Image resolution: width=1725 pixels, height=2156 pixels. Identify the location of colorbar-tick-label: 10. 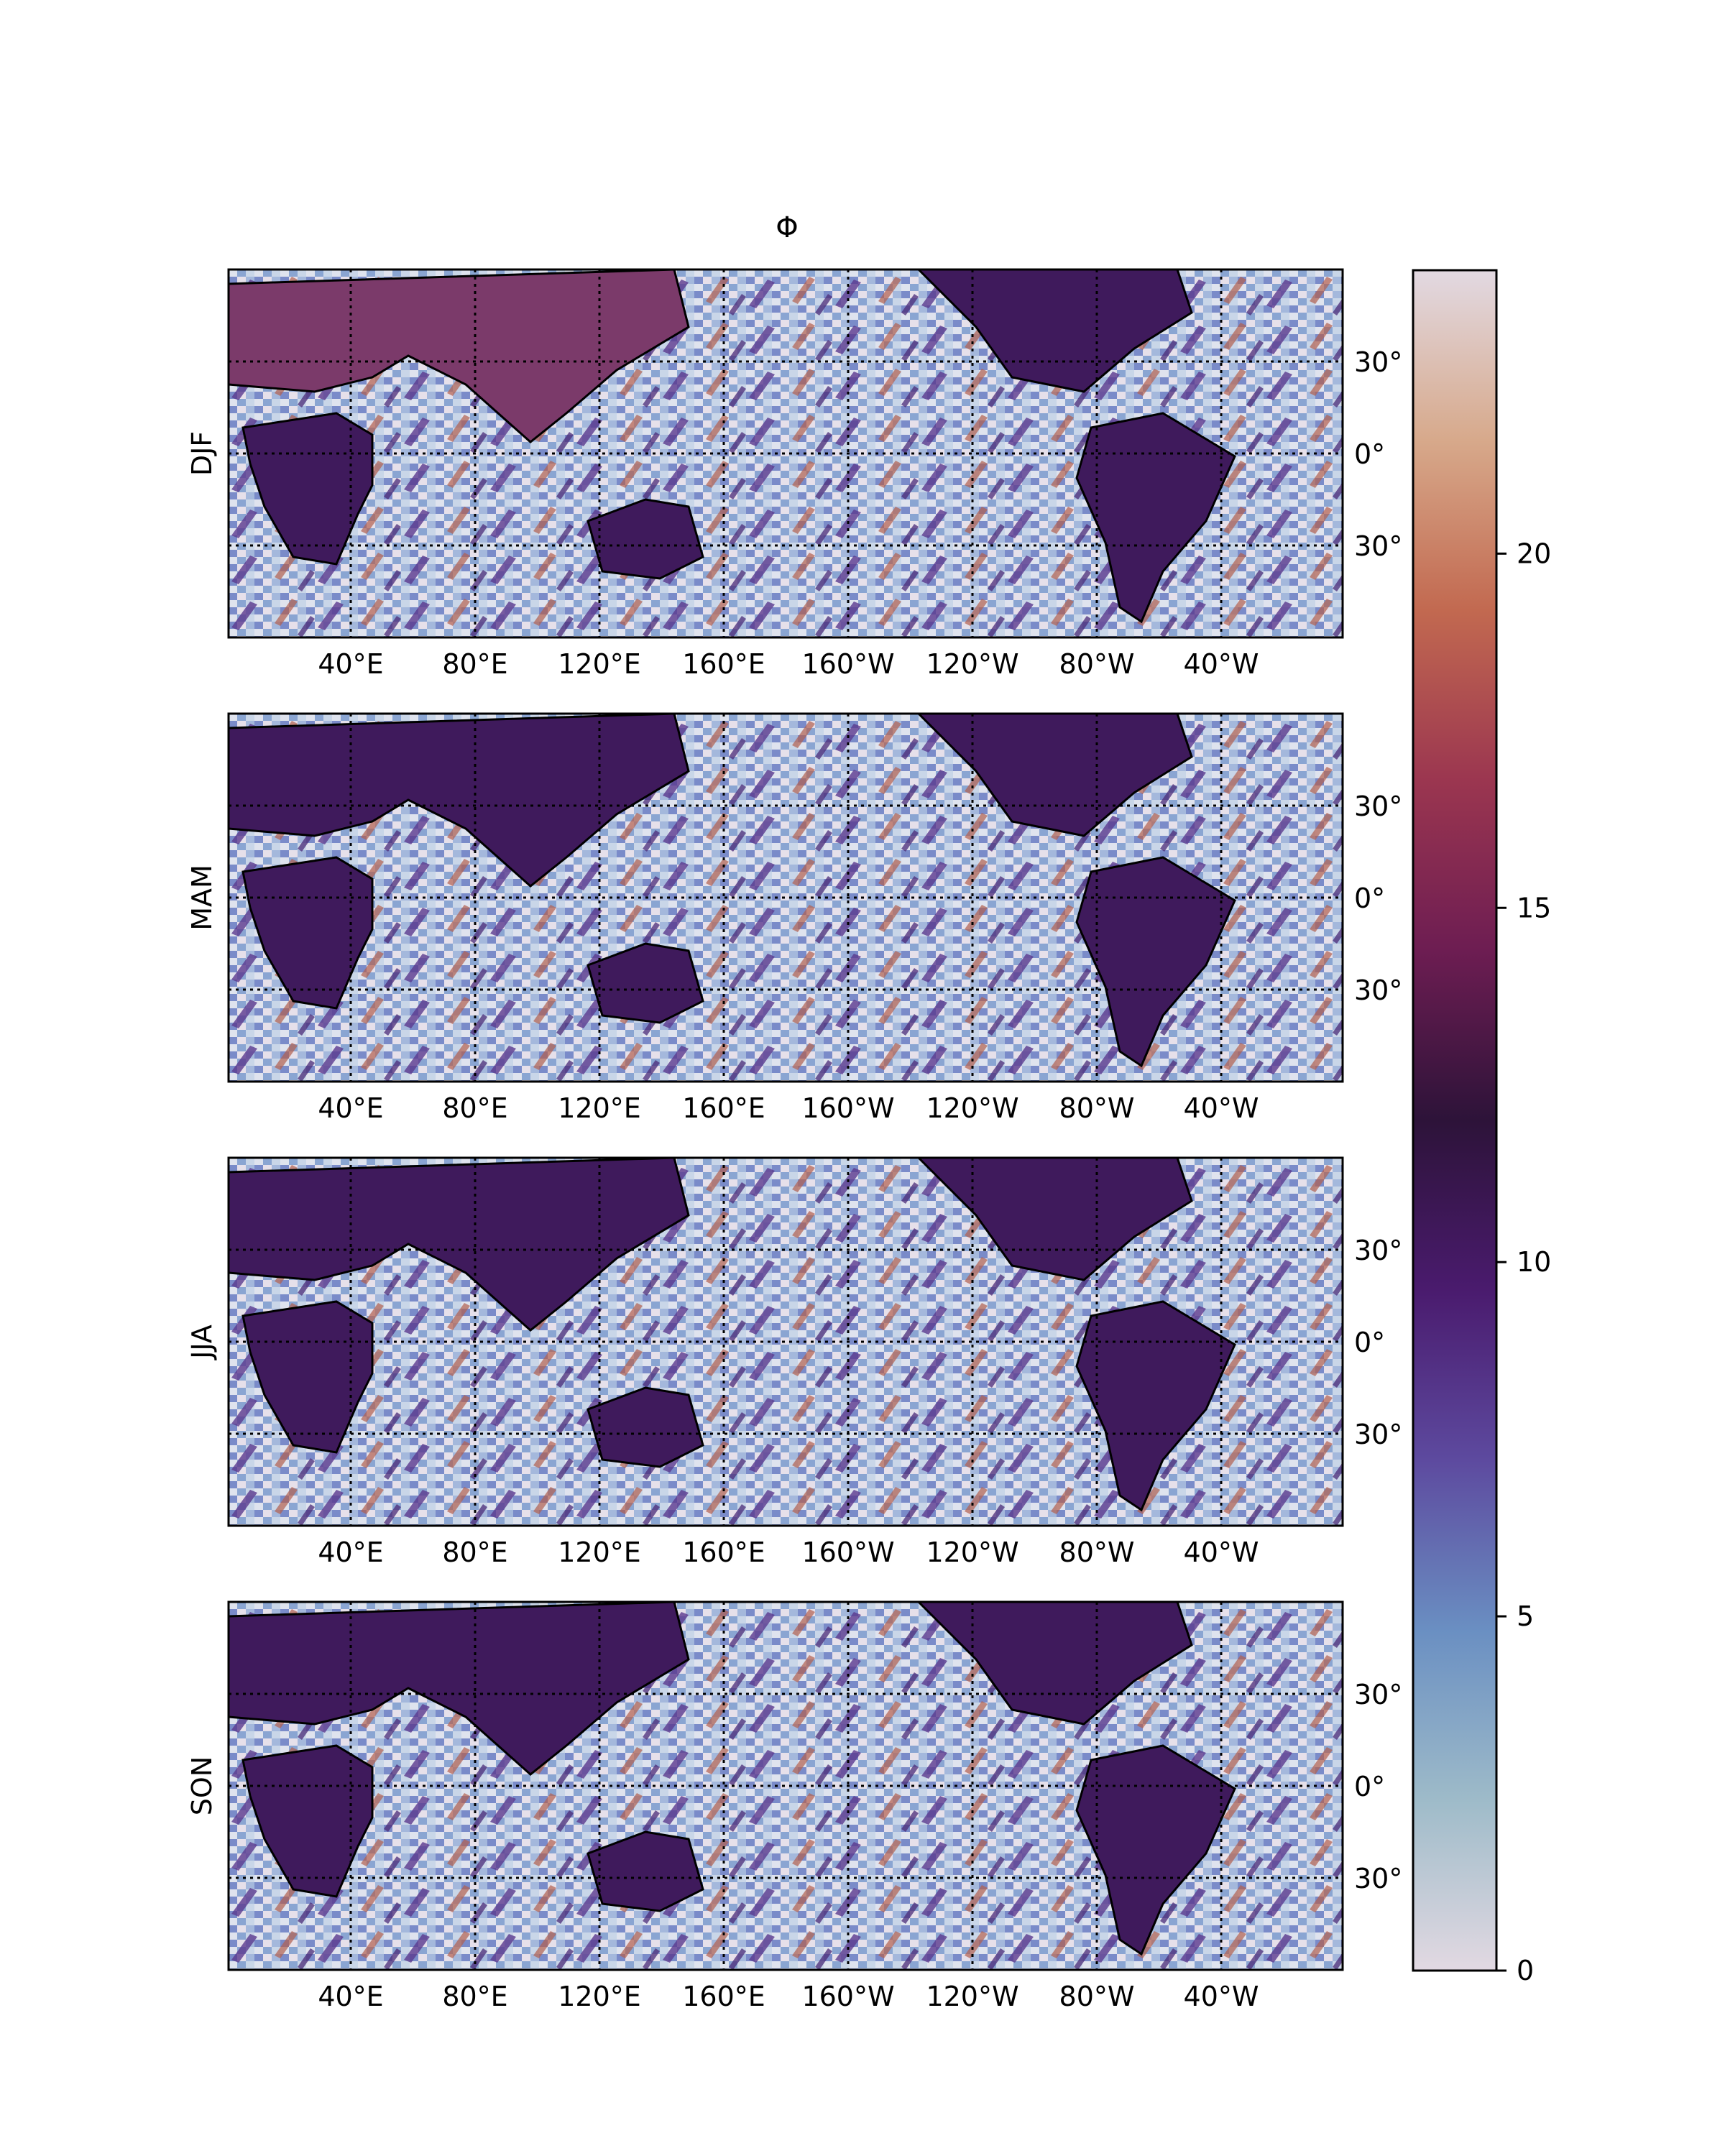
(1534, 1262).